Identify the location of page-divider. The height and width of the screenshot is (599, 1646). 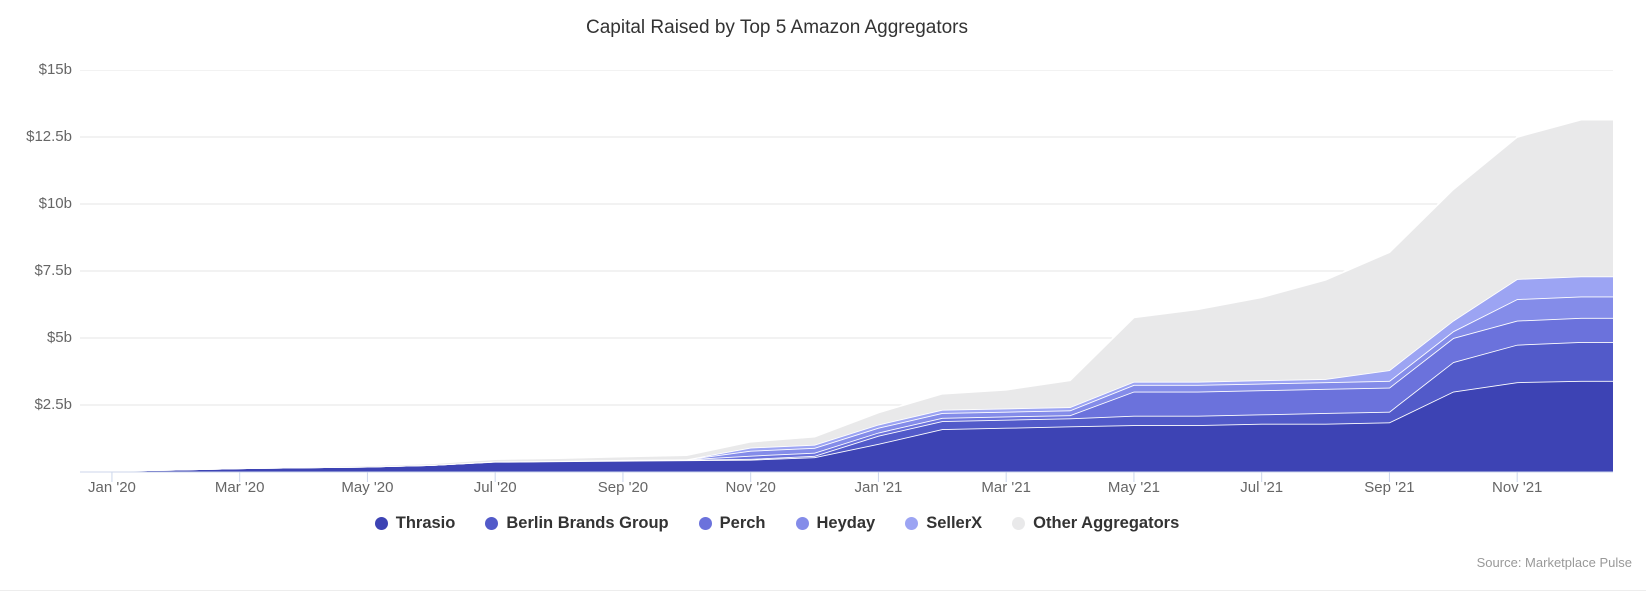
(823, 590).